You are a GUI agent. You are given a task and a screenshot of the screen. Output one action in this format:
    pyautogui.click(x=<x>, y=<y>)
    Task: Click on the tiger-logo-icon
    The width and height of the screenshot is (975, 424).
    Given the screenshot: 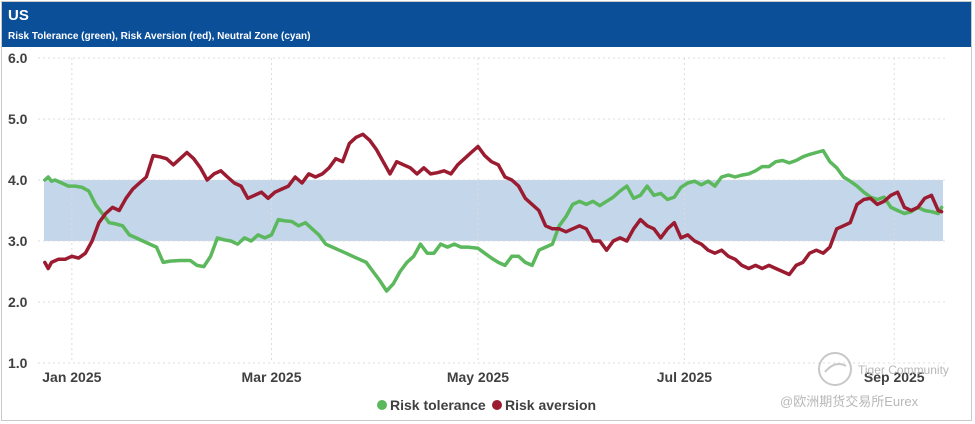 What is the action you would take?
    pyautogui.click(x=835, y=369)
    